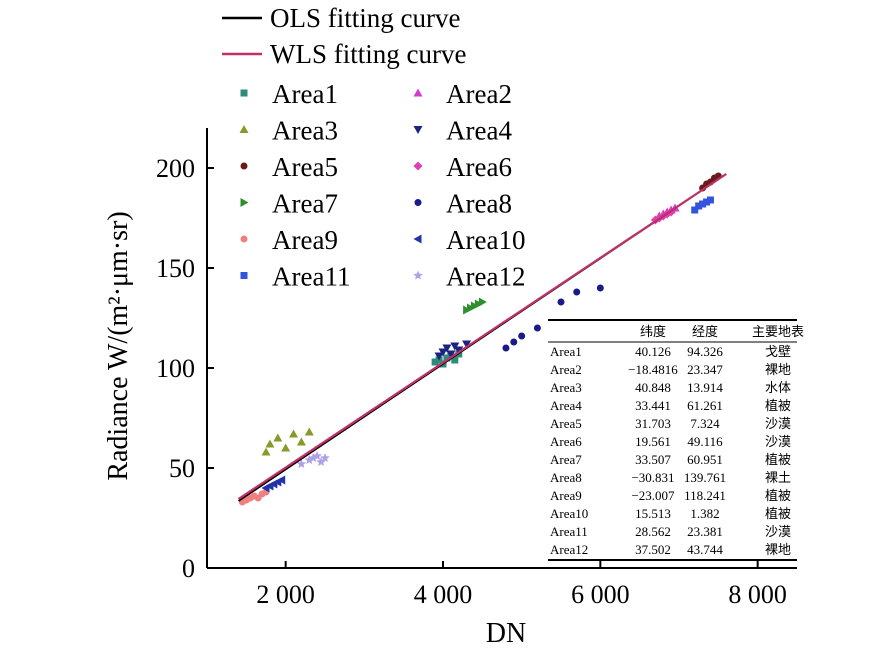 Image resolution: width=886 pixels, height=661 pixels. Describe the element at coordinates (479, 94) in the screenshot. I see `legend-label: Area2` at that location.